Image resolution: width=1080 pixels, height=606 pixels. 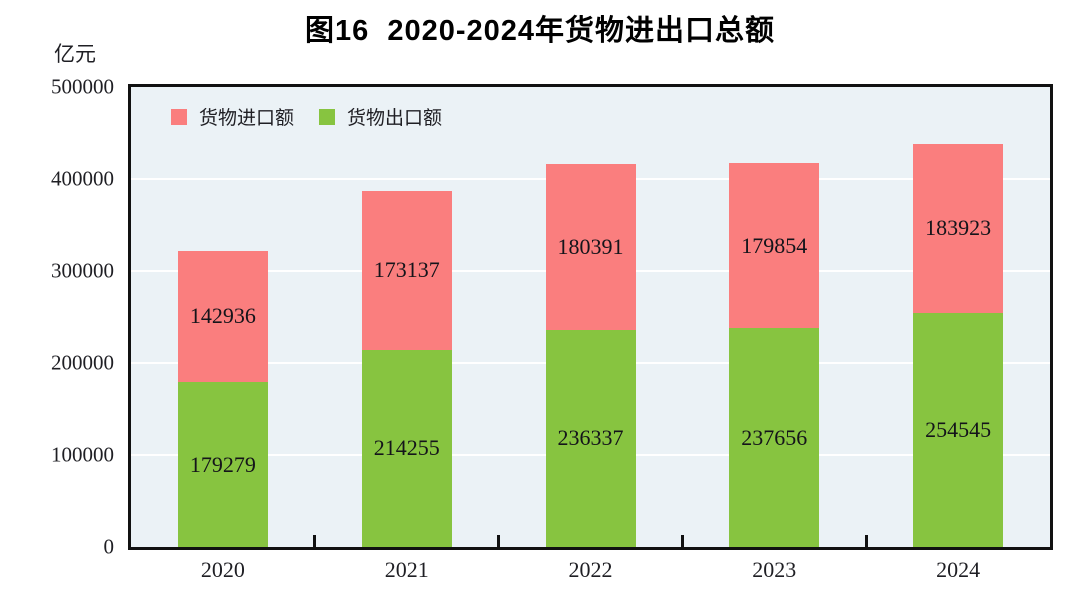 I want to click on bar-segment-export-2021: 214255, so click(x=406, y=448).